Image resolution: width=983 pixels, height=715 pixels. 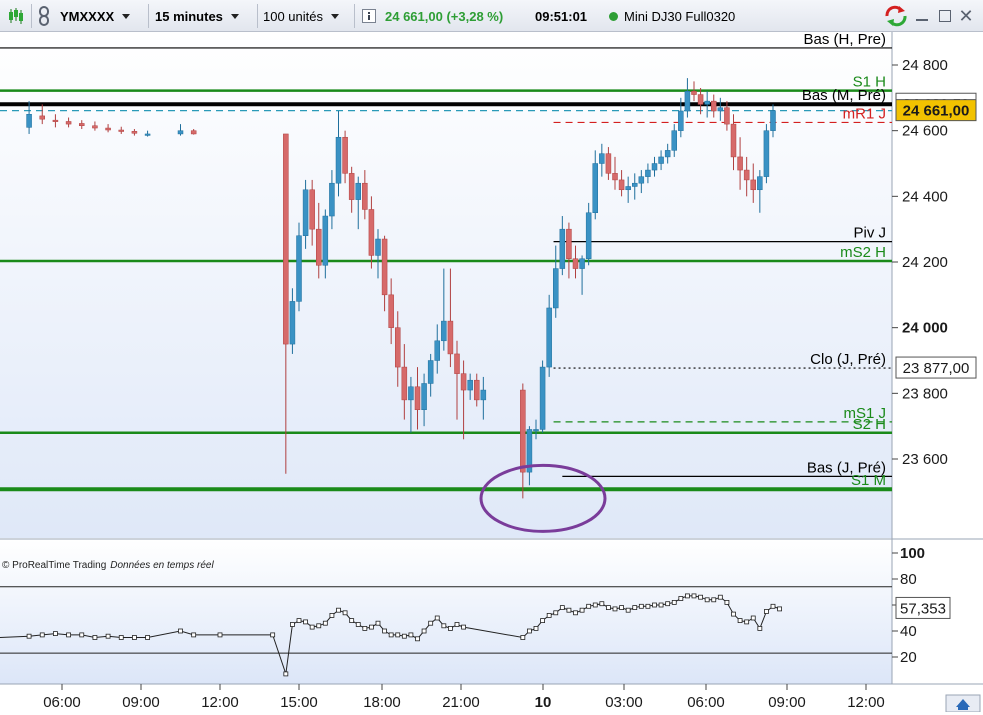 I want to click on info-icon, so click(x=369, y=16).